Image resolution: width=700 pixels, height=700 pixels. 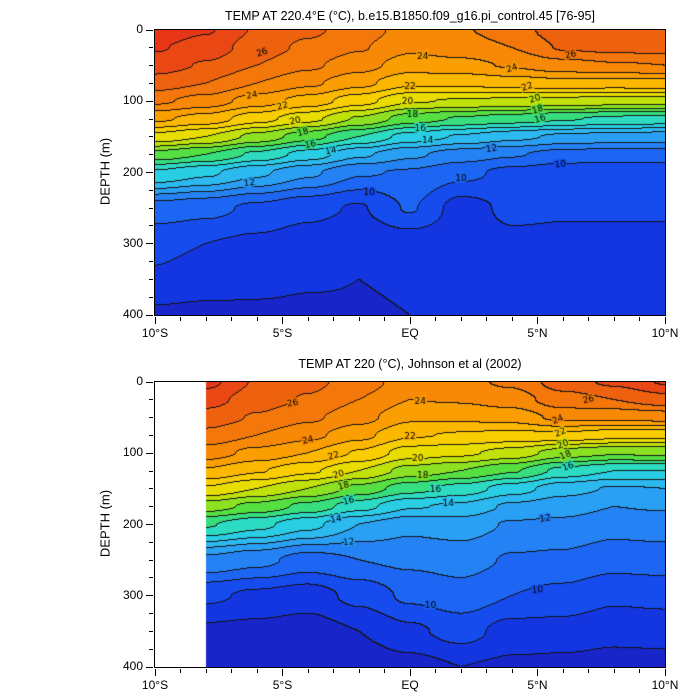 What do you see at coordinates (410, 364) in the screenshot?
I see `panel-observations-title: TEMP AT 220 (°C), Johnson et al (2002)` at bounding box center [410, 364].